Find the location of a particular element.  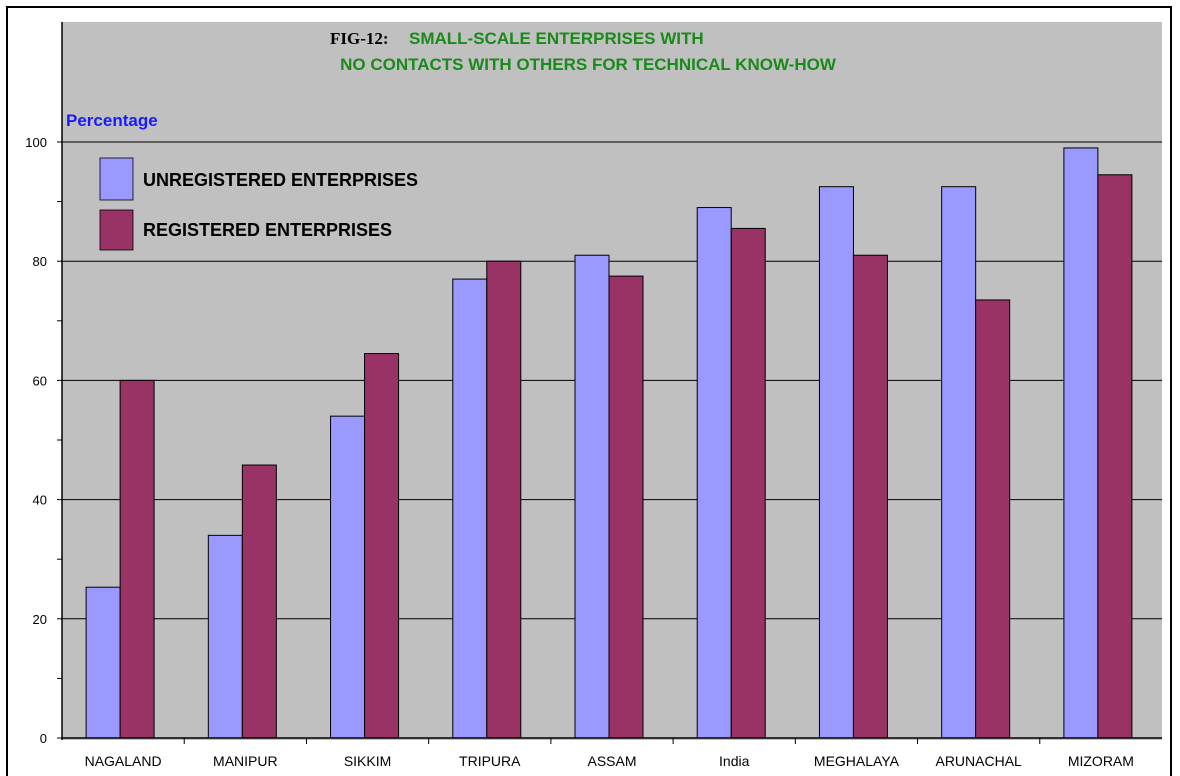

bar-unregistered-mizoram is located at coordinates (1081, 443).